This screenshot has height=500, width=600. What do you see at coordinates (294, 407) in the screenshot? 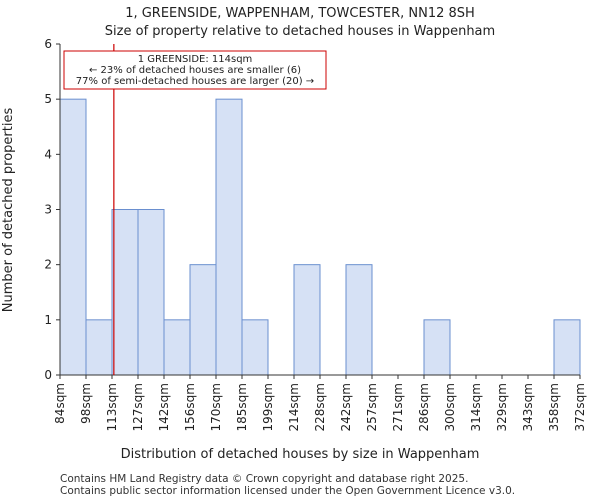
I see `x-tick-label: 214sqm` at bounding box center [294, 407].